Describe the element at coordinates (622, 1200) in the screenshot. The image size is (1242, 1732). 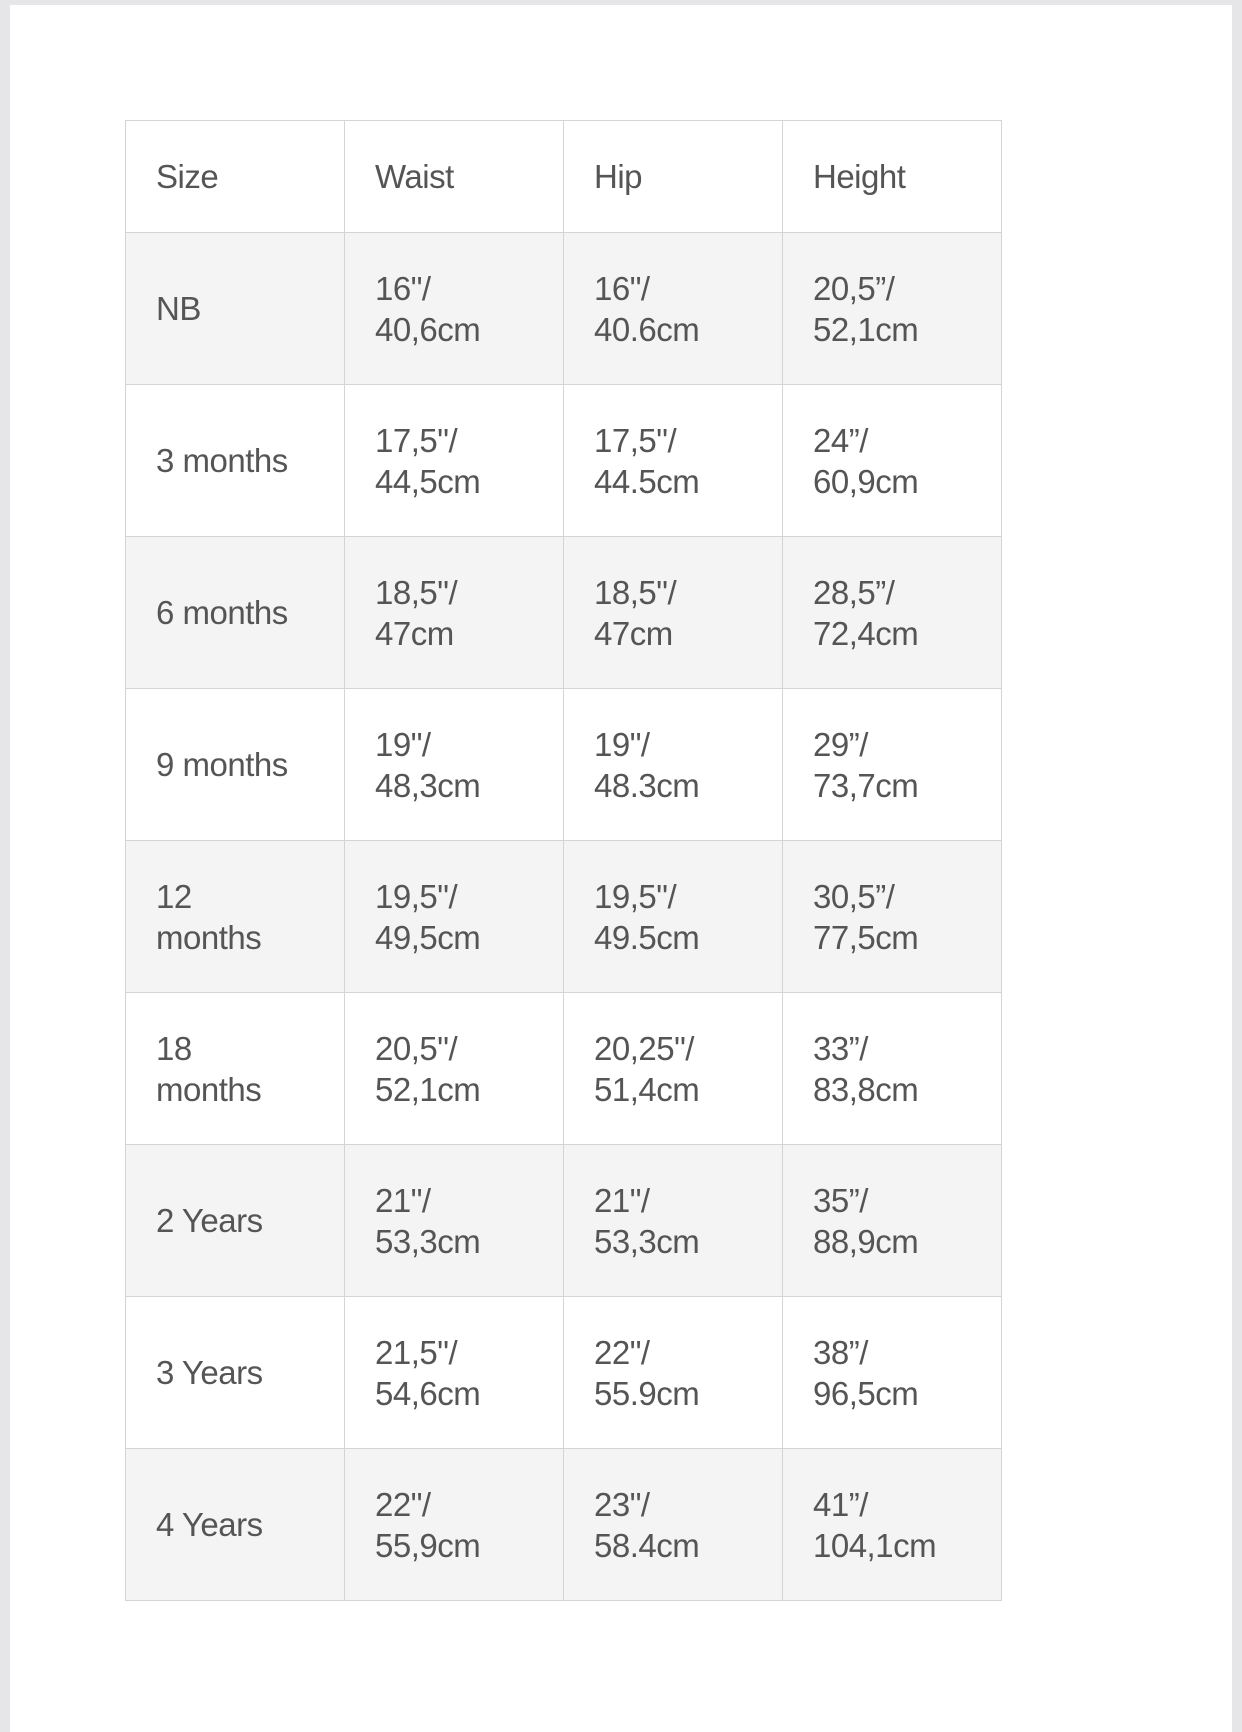
I see `hip-inches: 21"/` at that location.